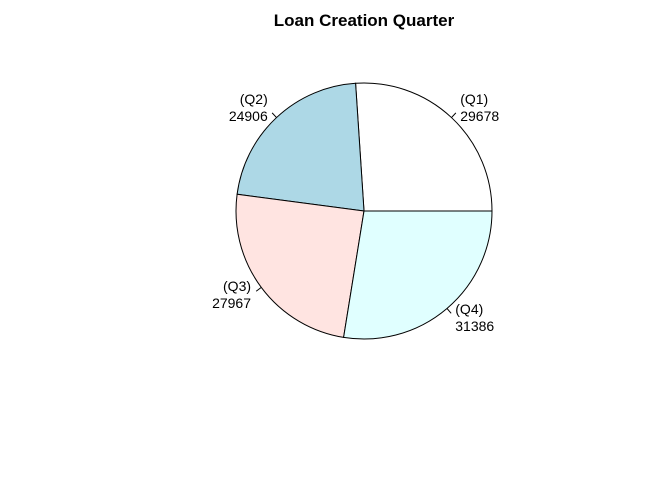 The height and width of the screenshot is (480, 672). Describe the element at coordinates (237, 286) in the screenshot. I see `pie-category-label: (Q3)` at that location.